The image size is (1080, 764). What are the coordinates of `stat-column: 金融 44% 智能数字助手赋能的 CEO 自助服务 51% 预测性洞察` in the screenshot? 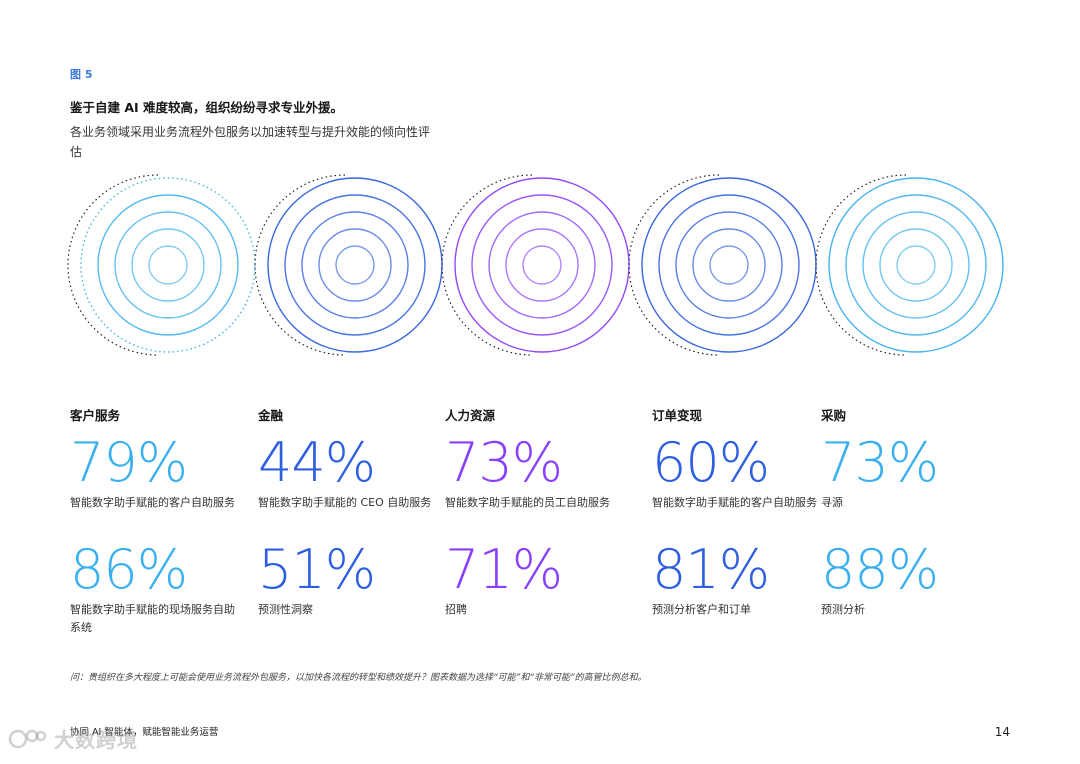 It's located at (345, 521).